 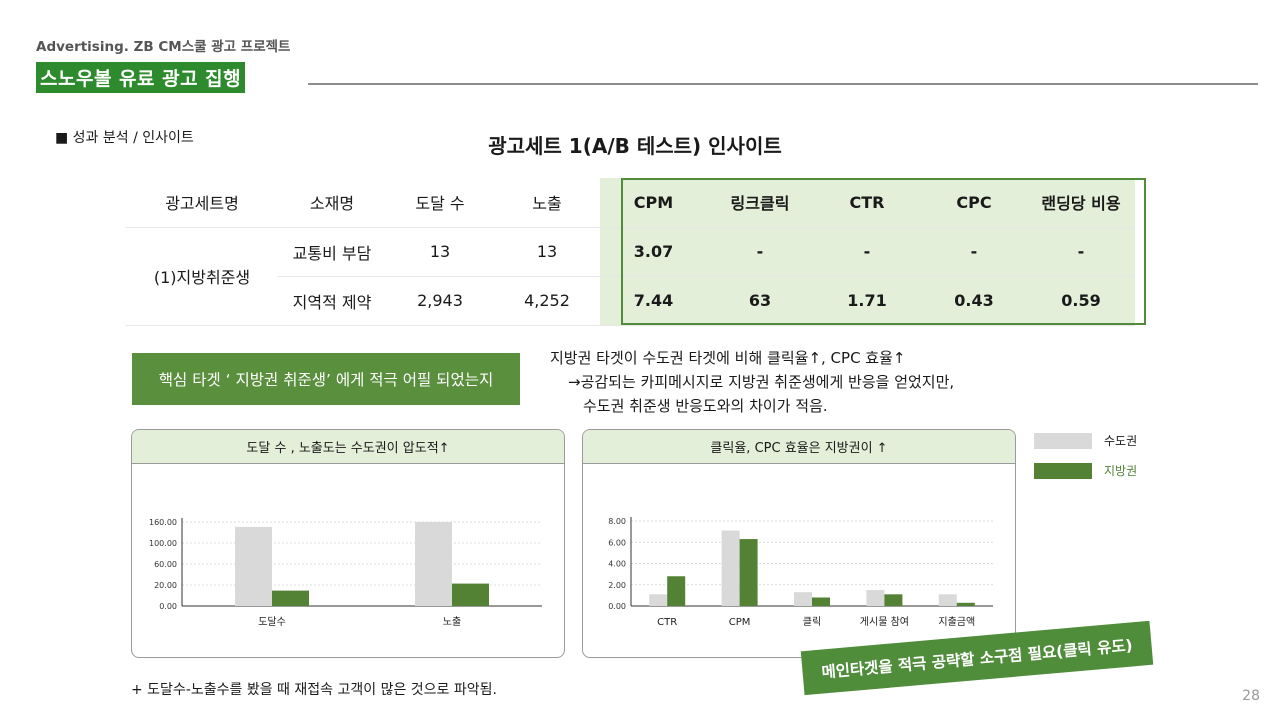 I want to click on y-tick-label: 2.00, so click(x=617, y=585).